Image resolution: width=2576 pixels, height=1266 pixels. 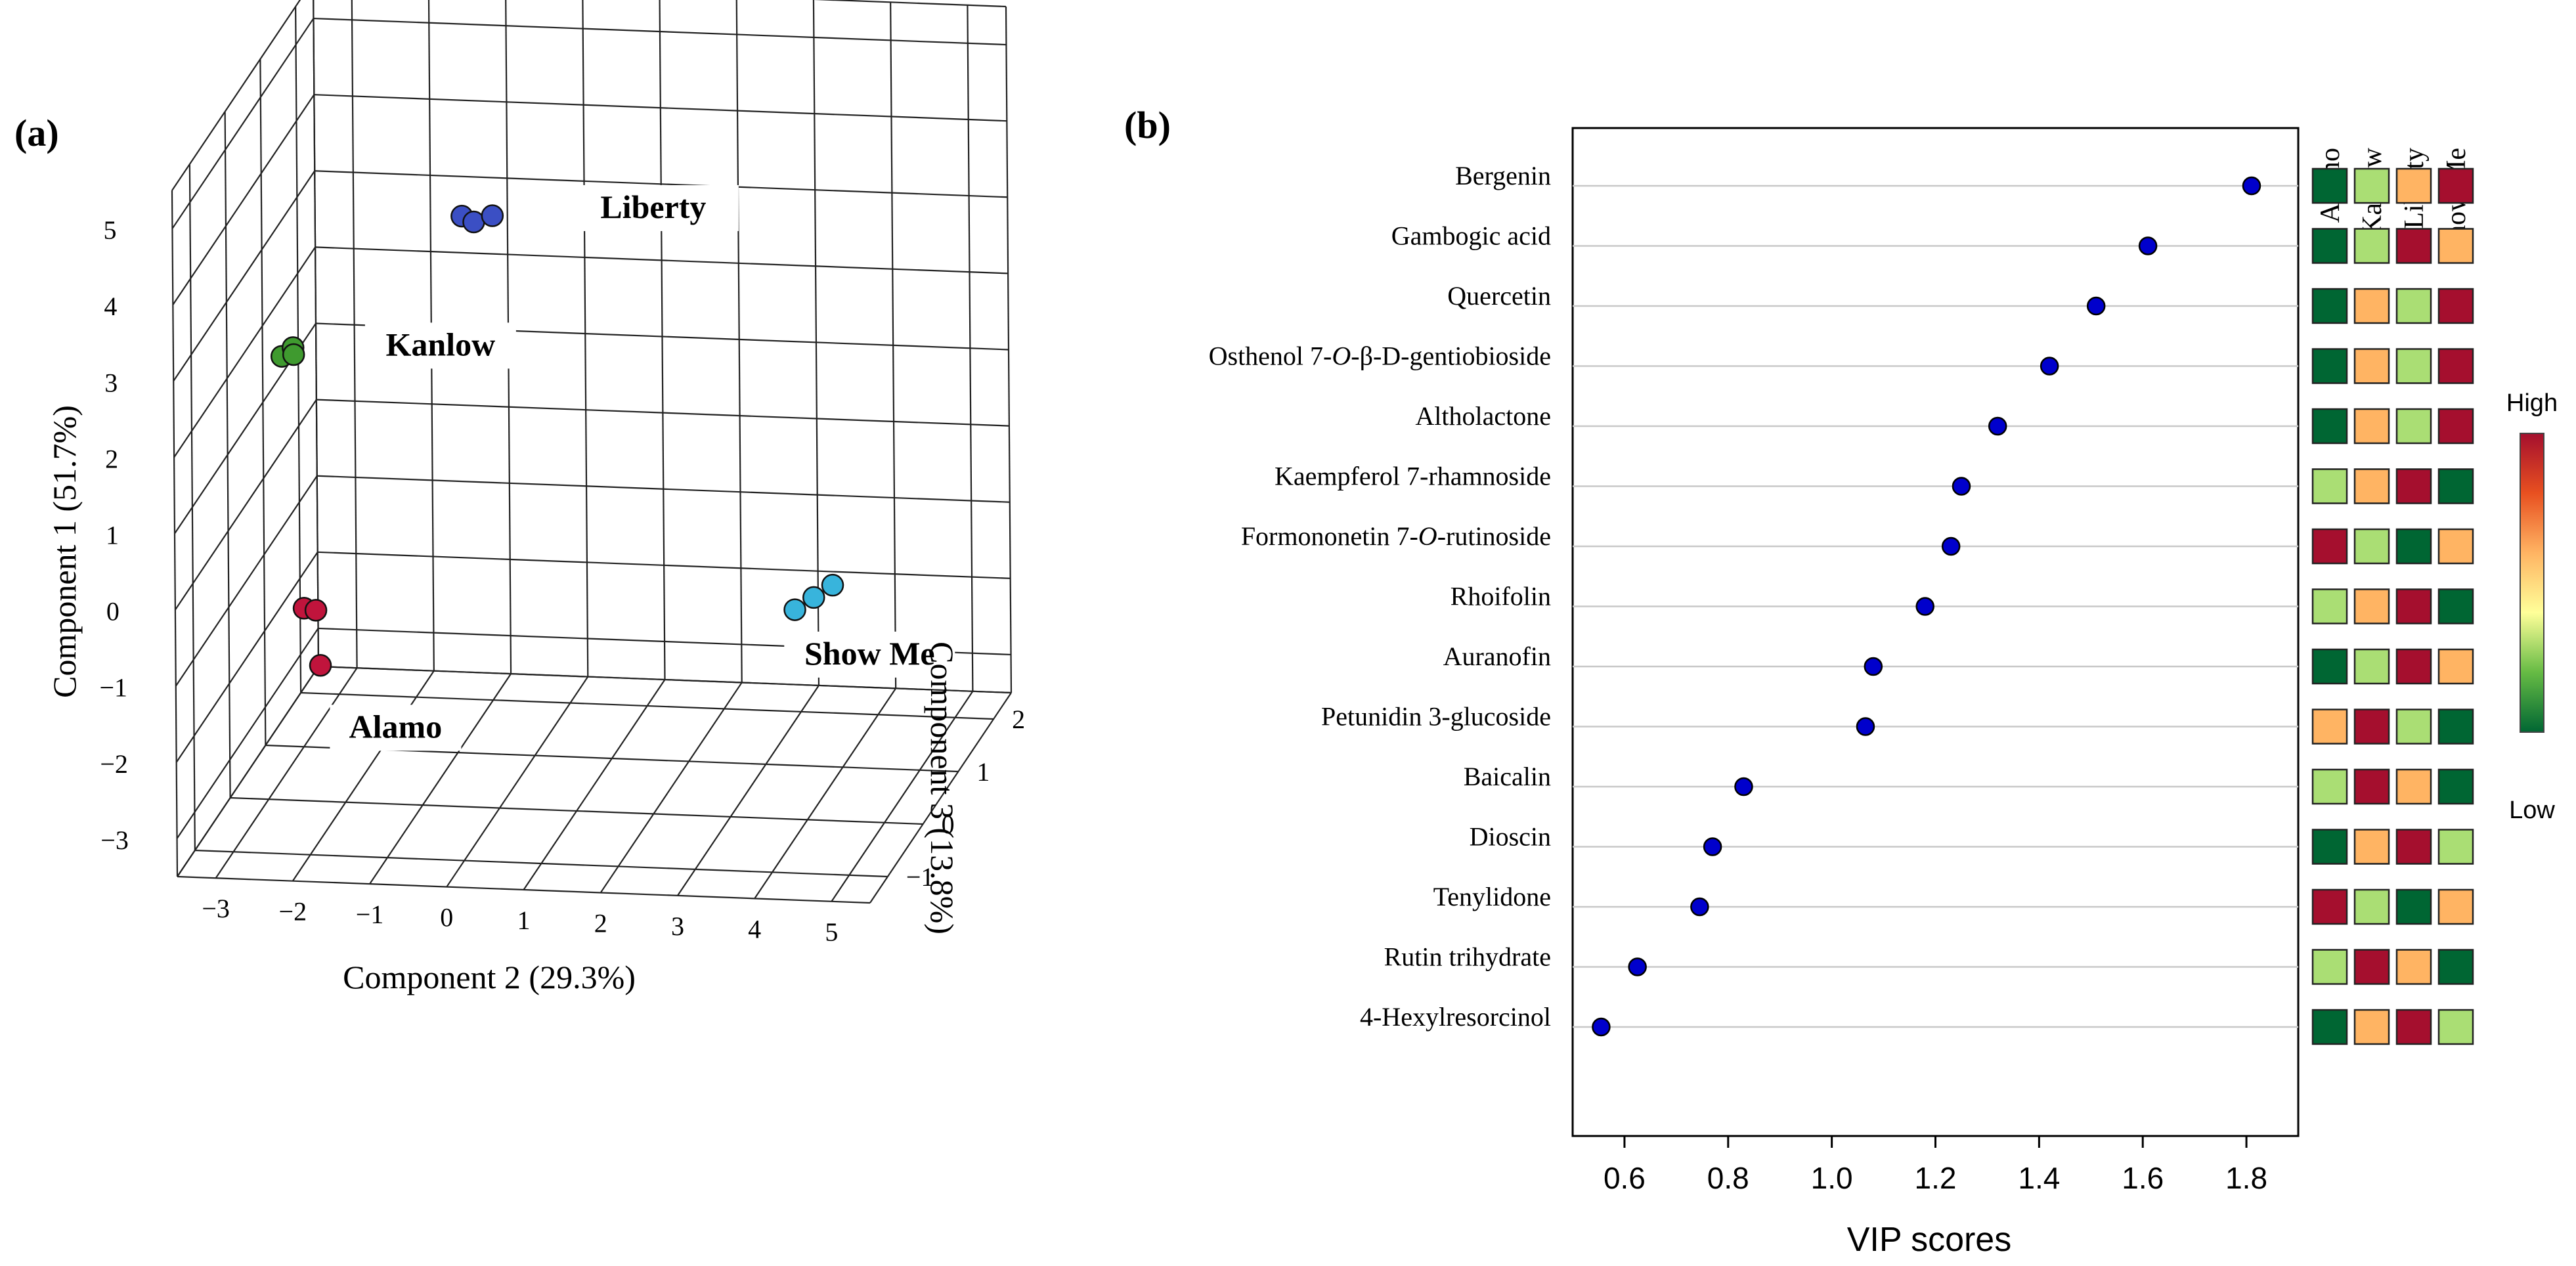 I want to click on compound-label: Bergenin, so click(x=1503, y=175).